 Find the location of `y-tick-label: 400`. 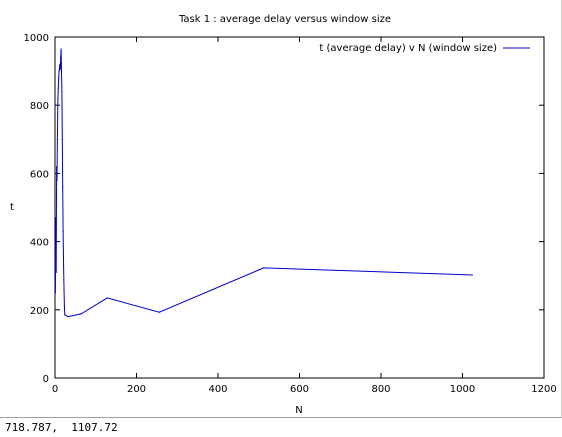

y-tick-label: 400 is located at coordinates (39, 243).